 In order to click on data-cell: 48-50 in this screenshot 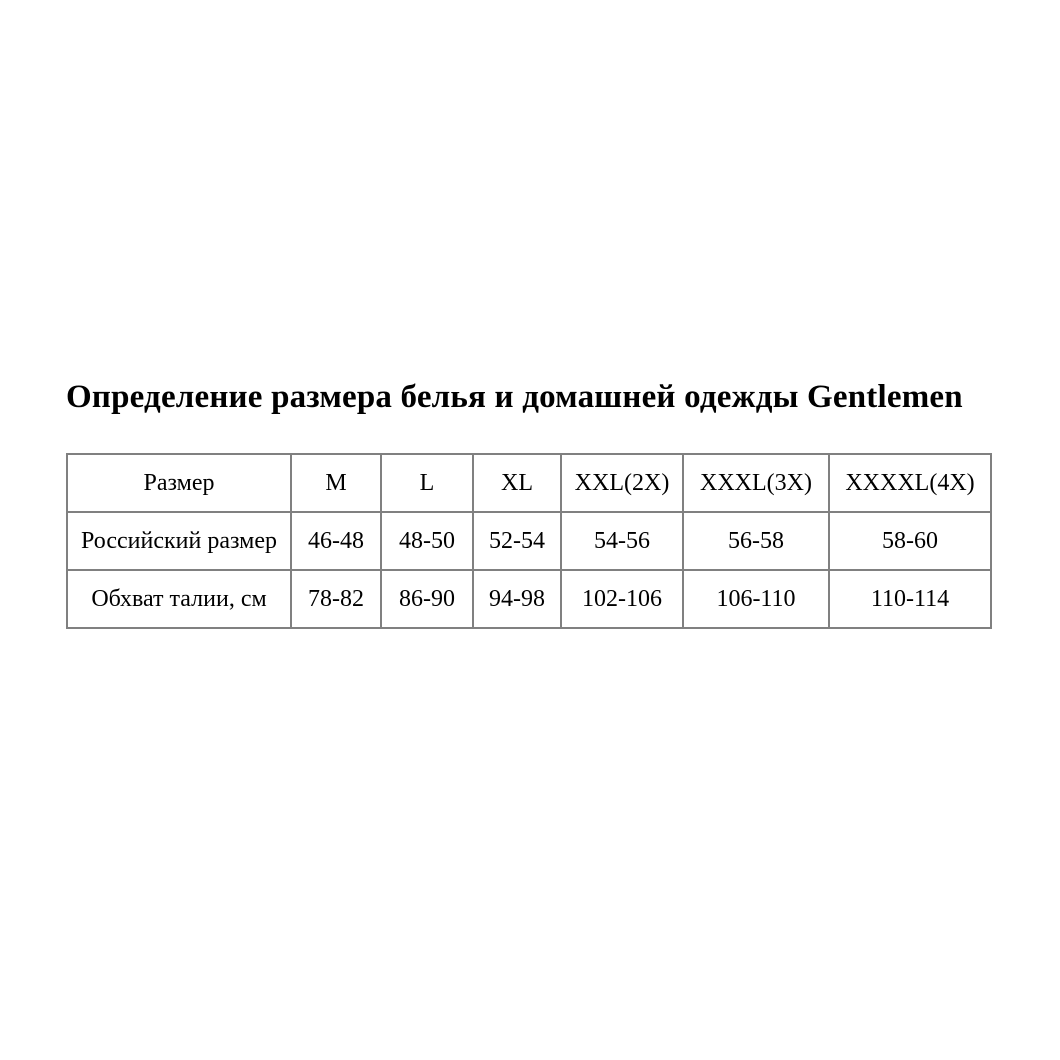, I will do `click(427, 541)`.